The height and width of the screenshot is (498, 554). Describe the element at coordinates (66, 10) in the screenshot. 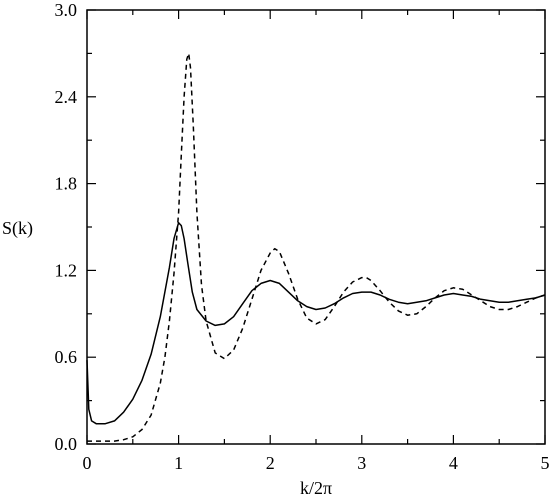

I see `y-tick-label: 3.0` at that location.